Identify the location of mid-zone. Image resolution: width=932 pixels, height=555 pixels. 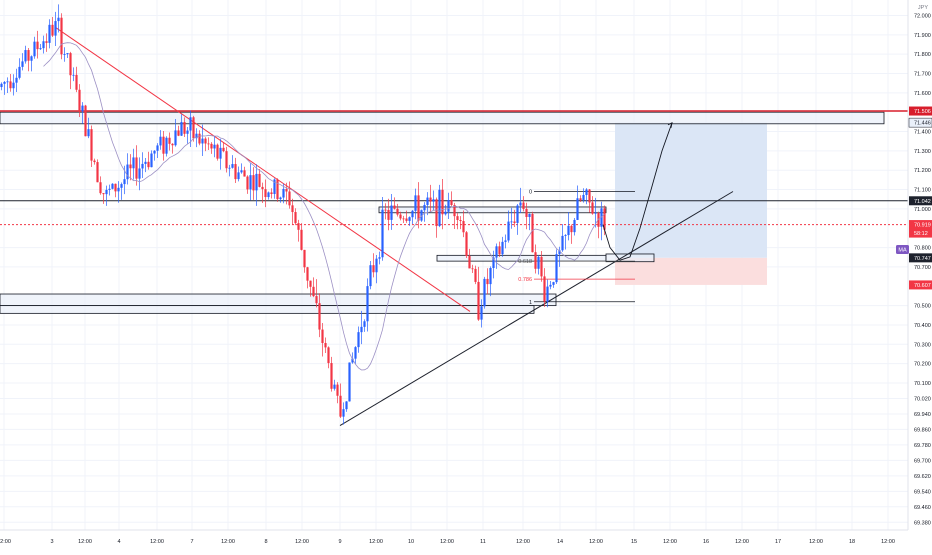
(492, 210).